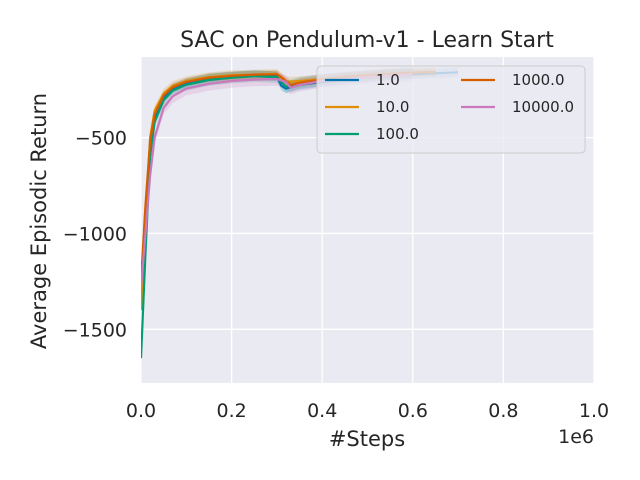  Describe the element at coordinates (413, 411) in the screenshot. I see `x-tick-label: 0.6` at that location.